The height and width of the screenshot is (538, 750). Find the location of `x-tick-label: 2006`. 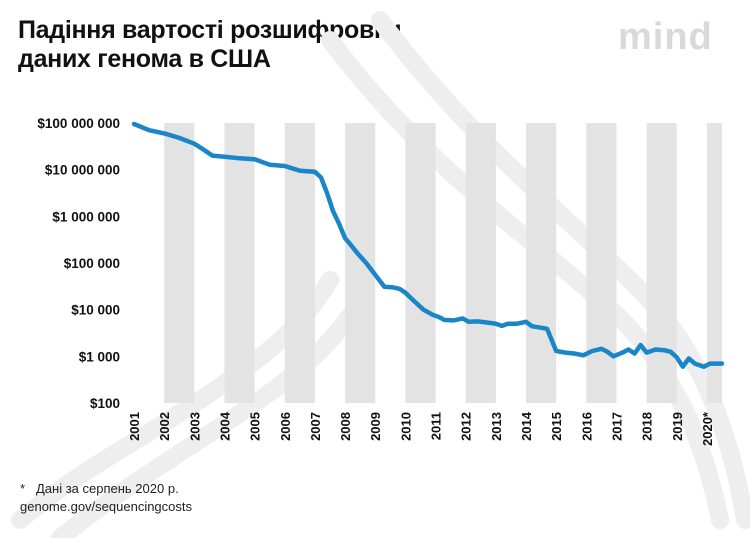

x-tick-label: 2006 is located at coordinates (285, 426).